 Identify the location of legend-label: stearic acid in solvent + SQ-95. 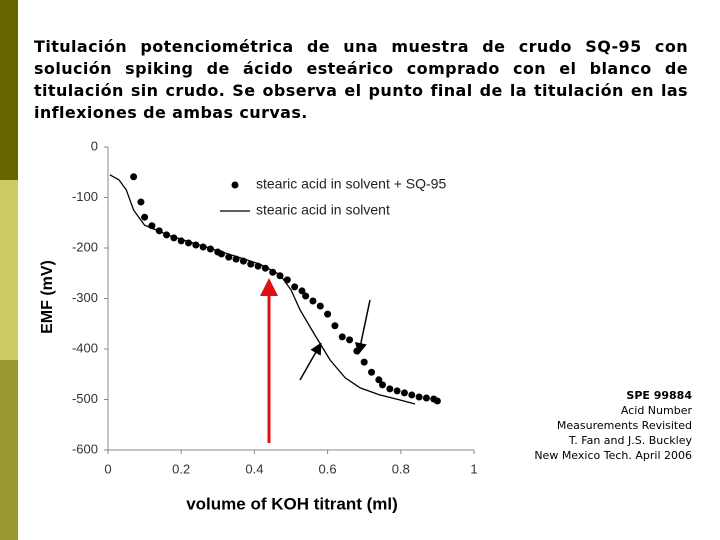
(351, 184).